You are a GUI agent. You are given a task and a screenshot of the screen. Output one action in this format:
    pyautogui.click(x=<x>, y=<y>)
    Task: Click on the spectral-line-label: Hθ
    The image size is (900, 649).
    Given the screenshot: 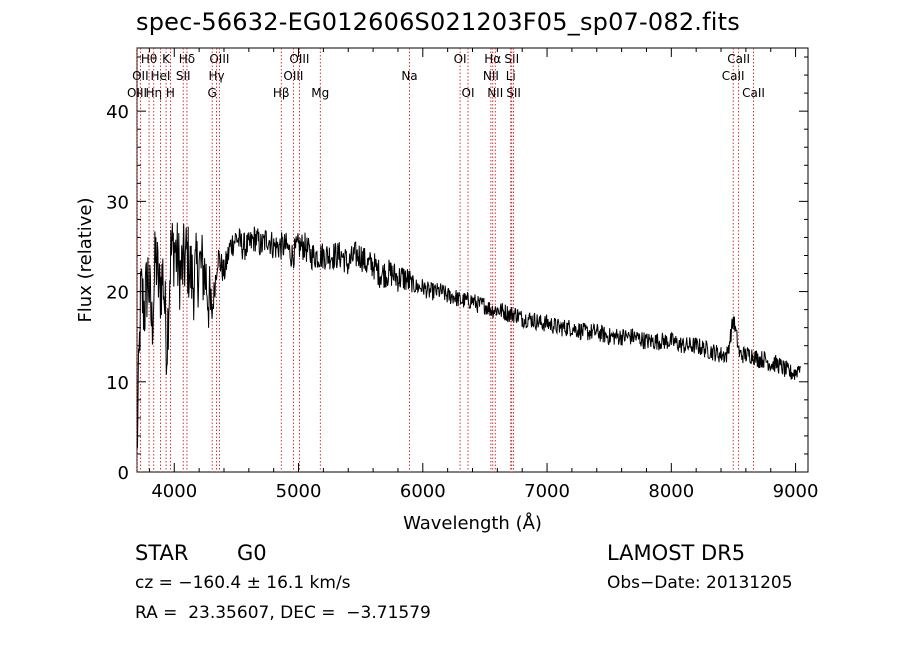 What is the action you would take?
    pyautogui.click(x=149, y=59)
    